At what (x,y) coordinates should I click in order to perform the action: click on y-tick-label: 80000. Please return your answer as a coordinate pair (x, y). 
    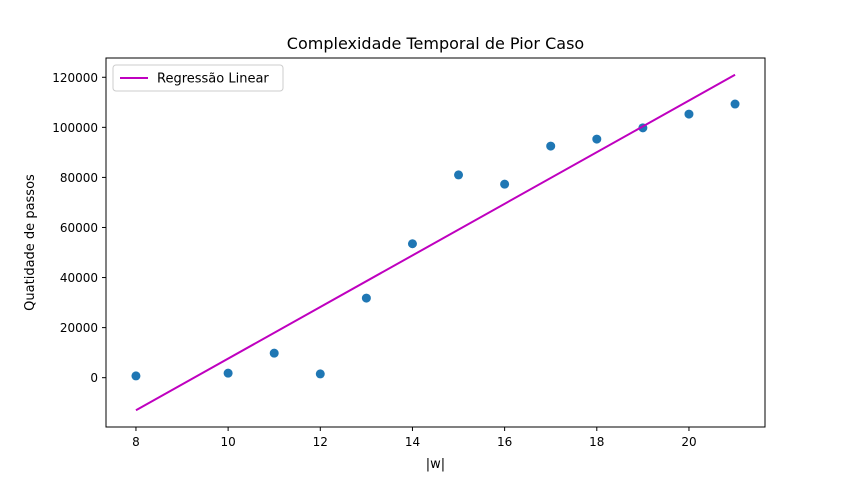
    Looking at the image, I should click on (79, 178).